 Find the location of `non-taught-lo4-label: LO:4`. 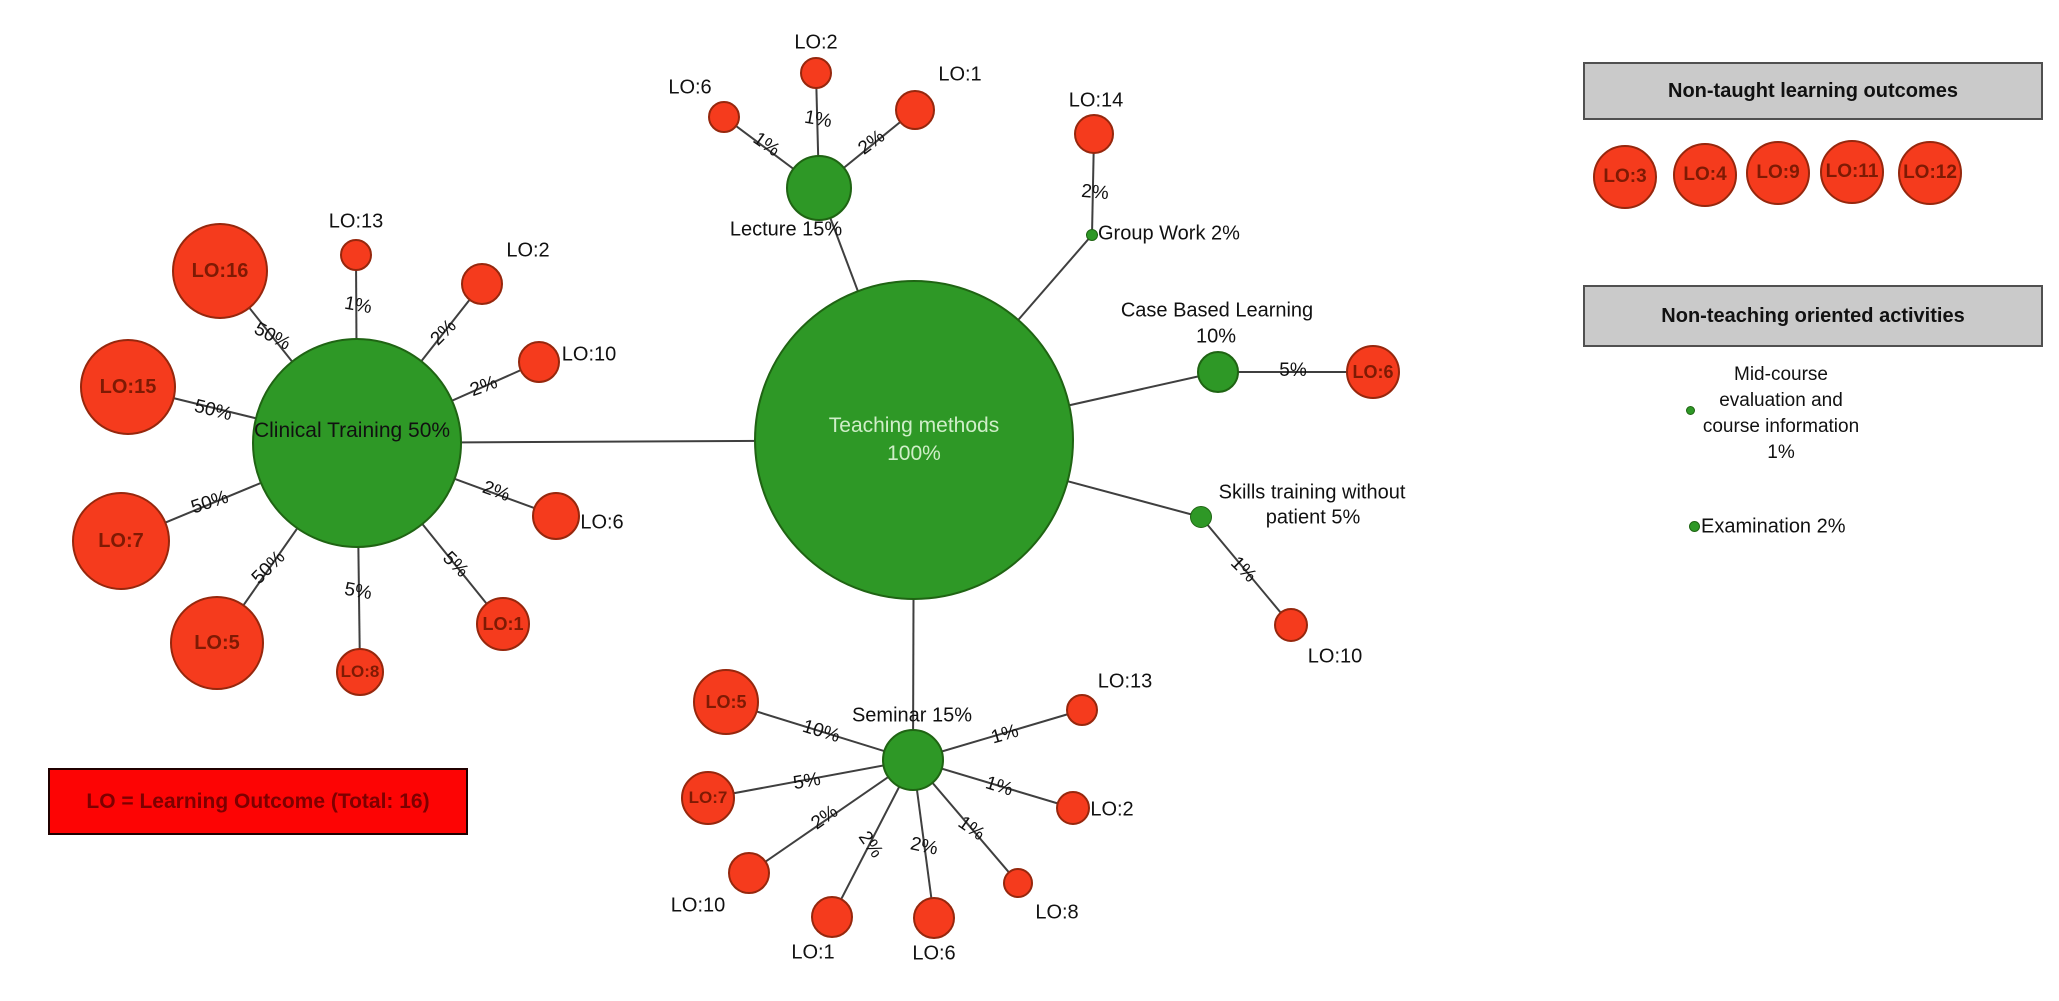

non-taught-lo4-label: LO:4 is located at coordinates (1705, 174).